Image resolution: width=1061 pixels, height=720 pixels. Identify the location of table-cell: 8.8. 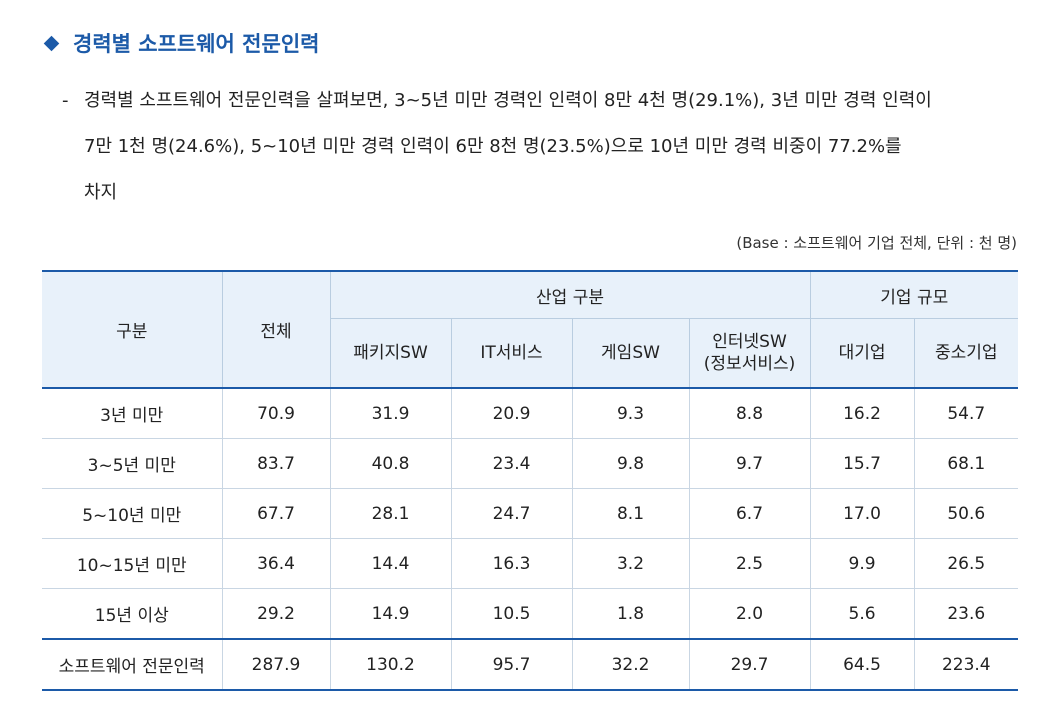
(749, 413).